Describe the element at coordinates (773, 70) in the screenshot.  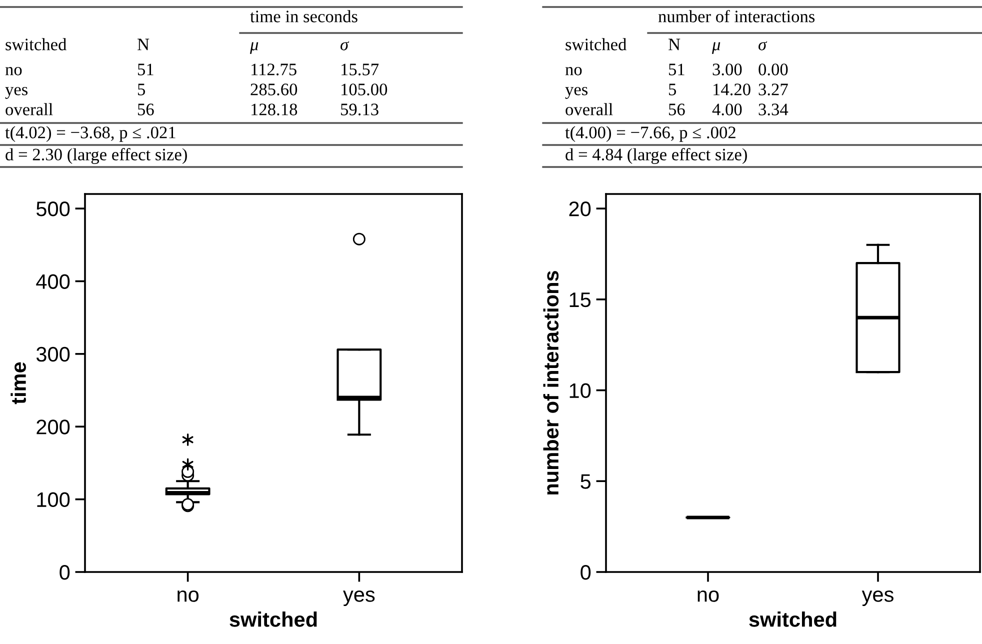
I see `text: 0.00` at that location.